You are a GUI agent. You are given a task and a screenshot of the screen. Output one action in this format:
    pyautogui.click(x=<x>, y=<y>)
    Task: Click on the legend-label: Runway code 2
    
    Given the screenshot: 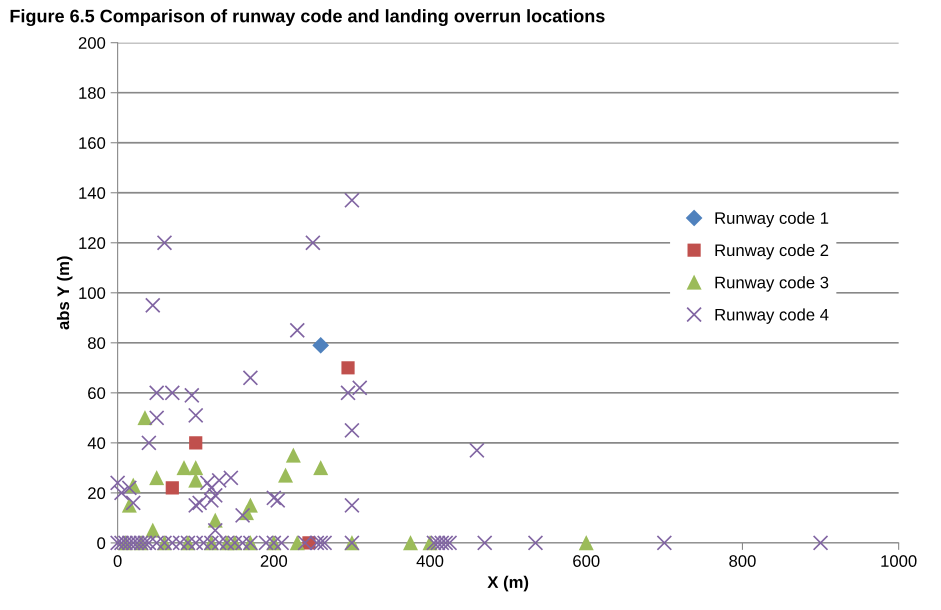 What is the action you would take?
    pyautogui.click(x=771, y=252)
    